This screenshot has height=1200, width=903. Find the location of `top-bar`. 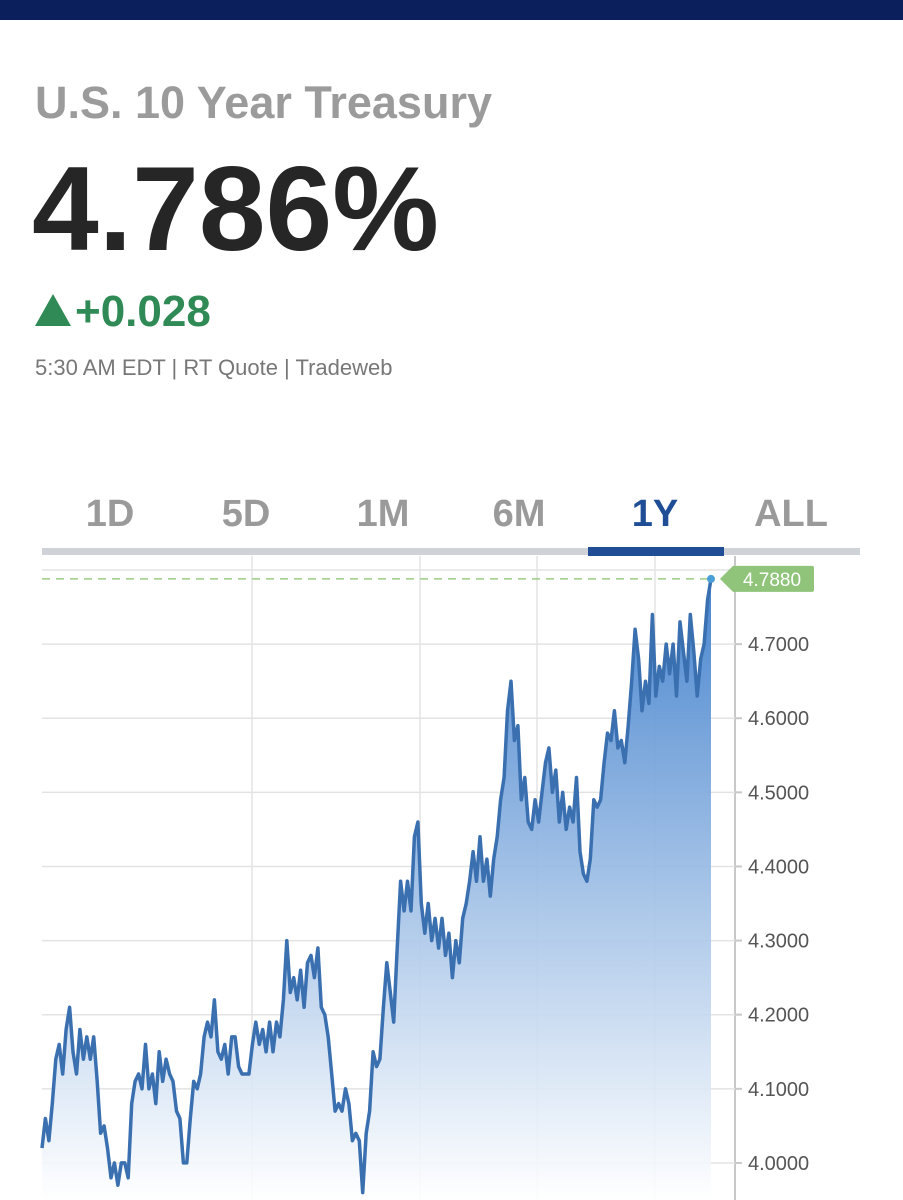

top-bar is located at coordinates (451, 10).